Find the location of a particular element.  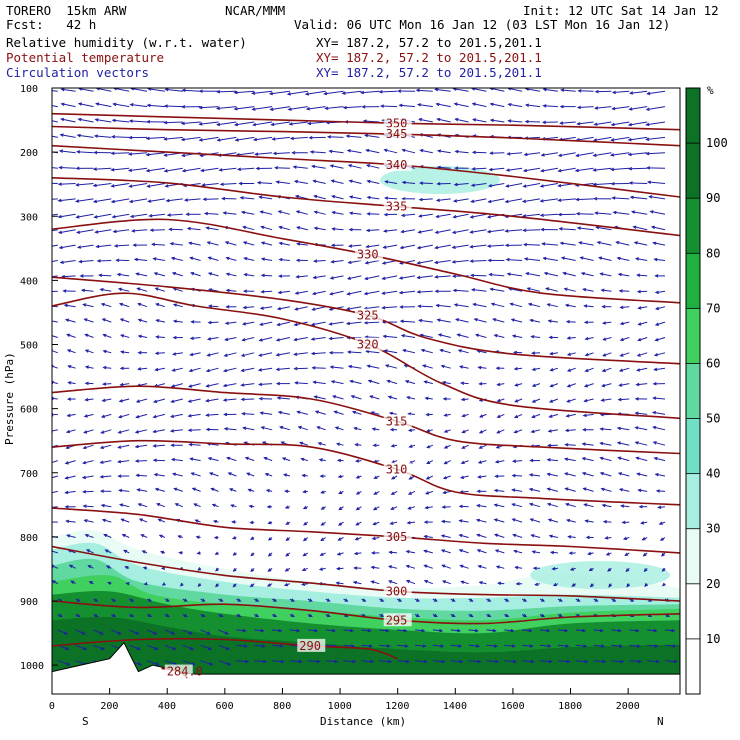

header-model: TORERO 15km ARW is located at coordinates (66, 10).